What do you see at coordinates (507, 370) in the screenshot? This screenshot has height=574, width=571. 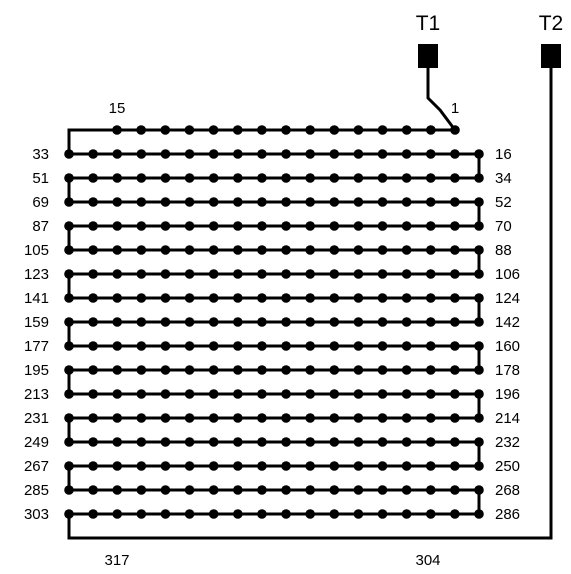 I see `right-row-label: 178` at bounding box center [507, 370].